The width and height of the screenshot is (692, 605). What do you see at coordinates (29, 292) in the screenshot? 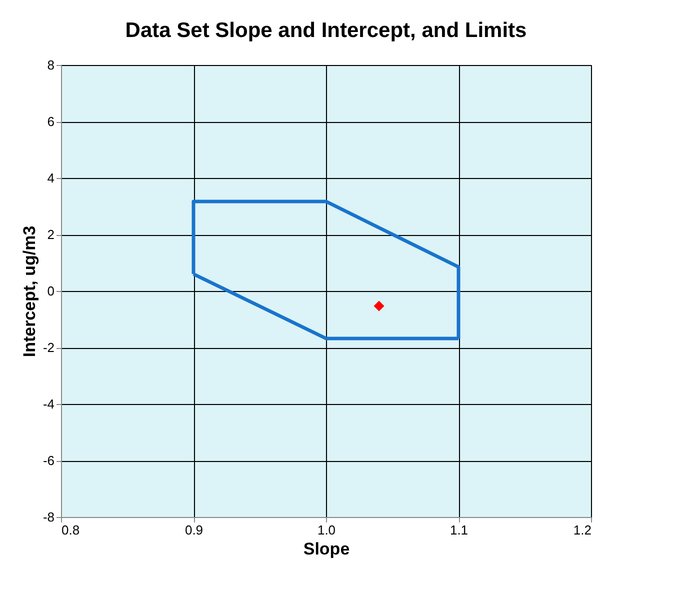
I see `y-axis-title: Intercept, ug/m3` at bounding box center [29, 292].